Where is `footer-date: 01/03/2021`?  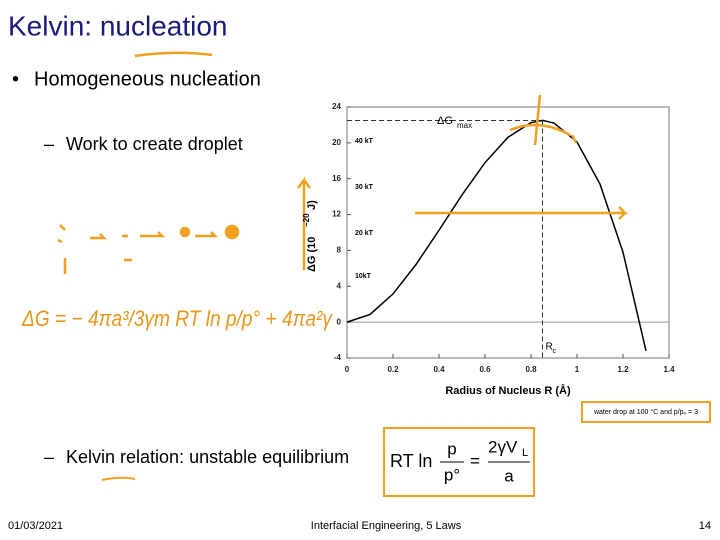 footer-date: 01/03/2021 is located at coordinates (35, 526).